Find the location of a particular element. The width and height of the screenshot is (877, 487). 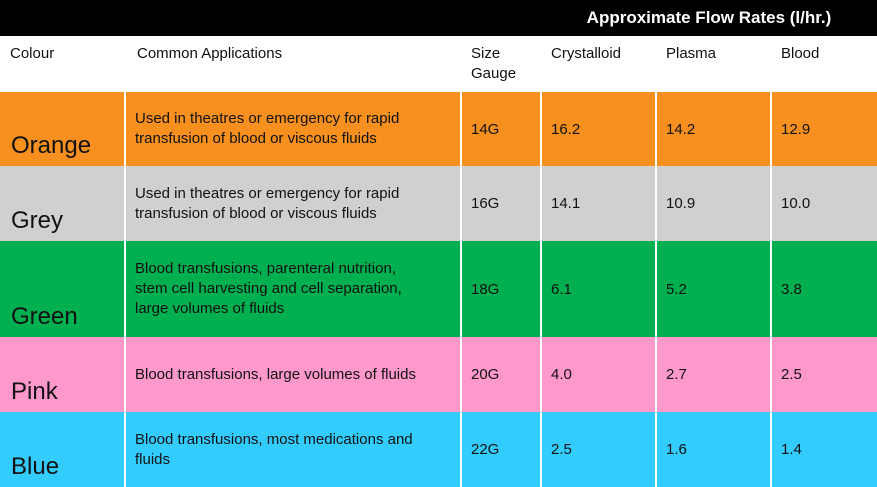

blood-cell: 12.9 is located at coordinates (796, 129).